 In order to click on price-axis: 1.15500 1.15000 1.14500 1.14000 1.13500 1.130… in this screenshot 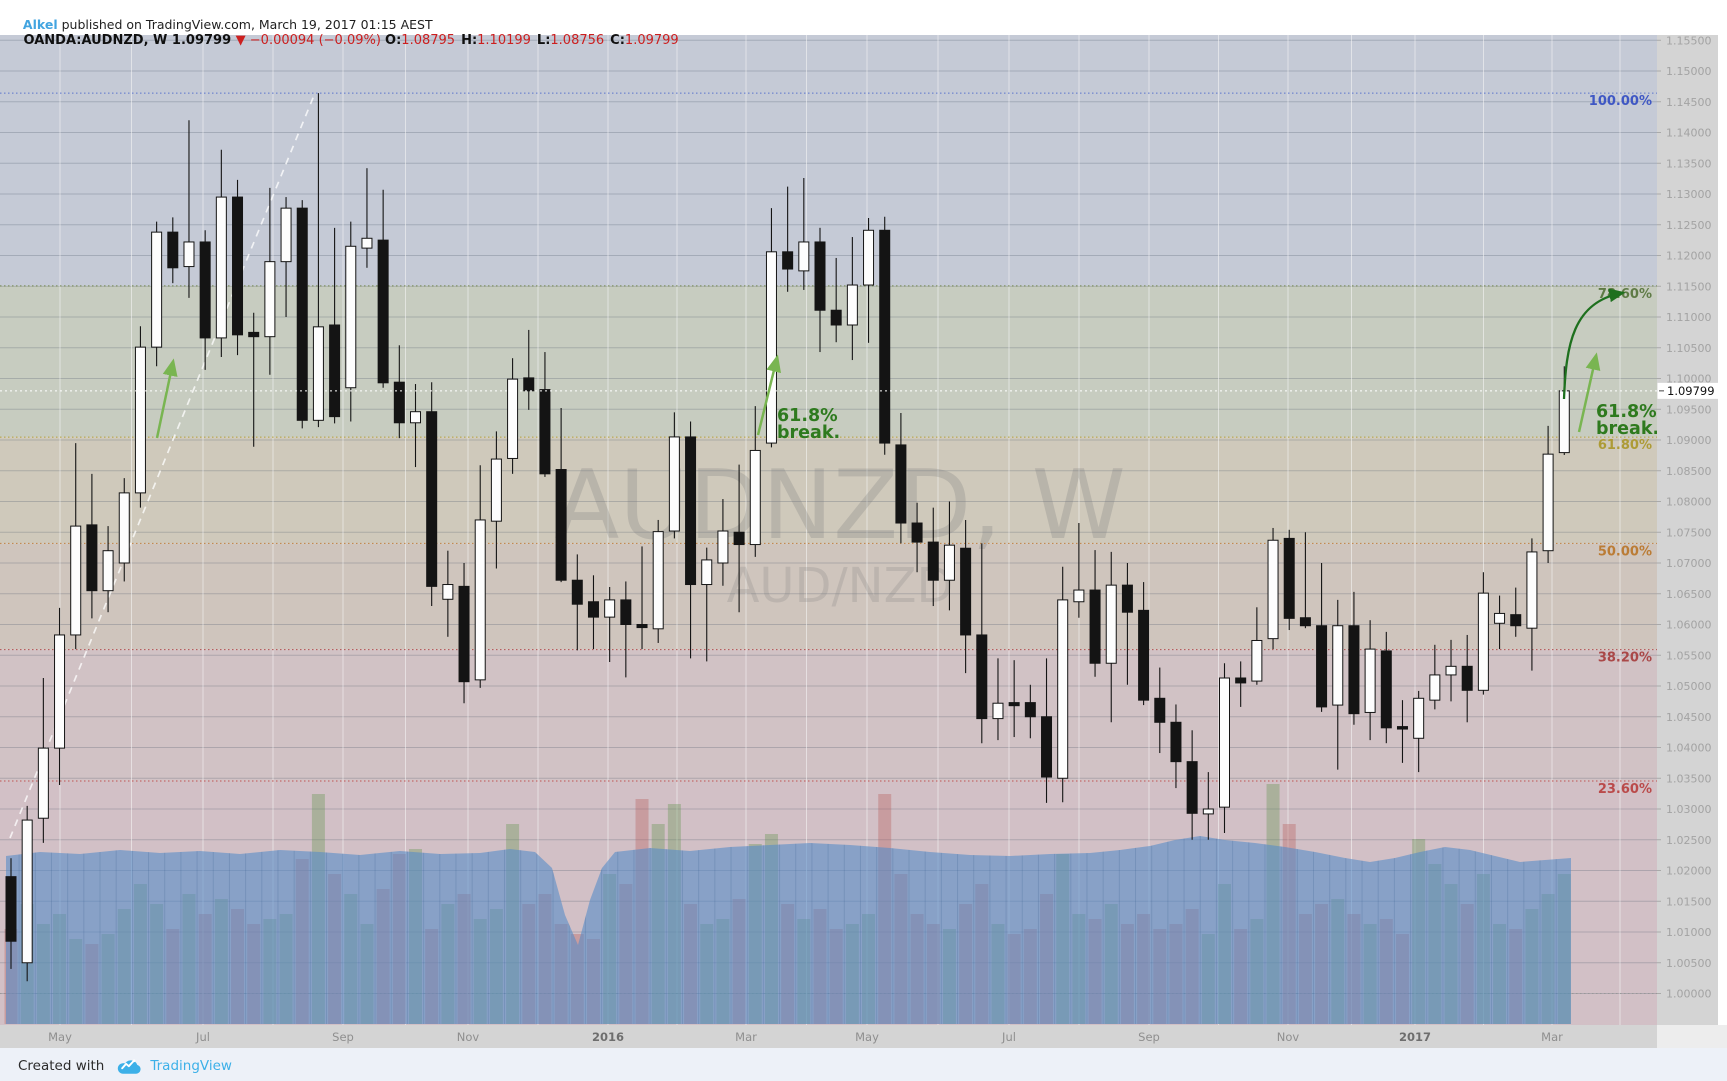, I will do `click(1687, 529)`.